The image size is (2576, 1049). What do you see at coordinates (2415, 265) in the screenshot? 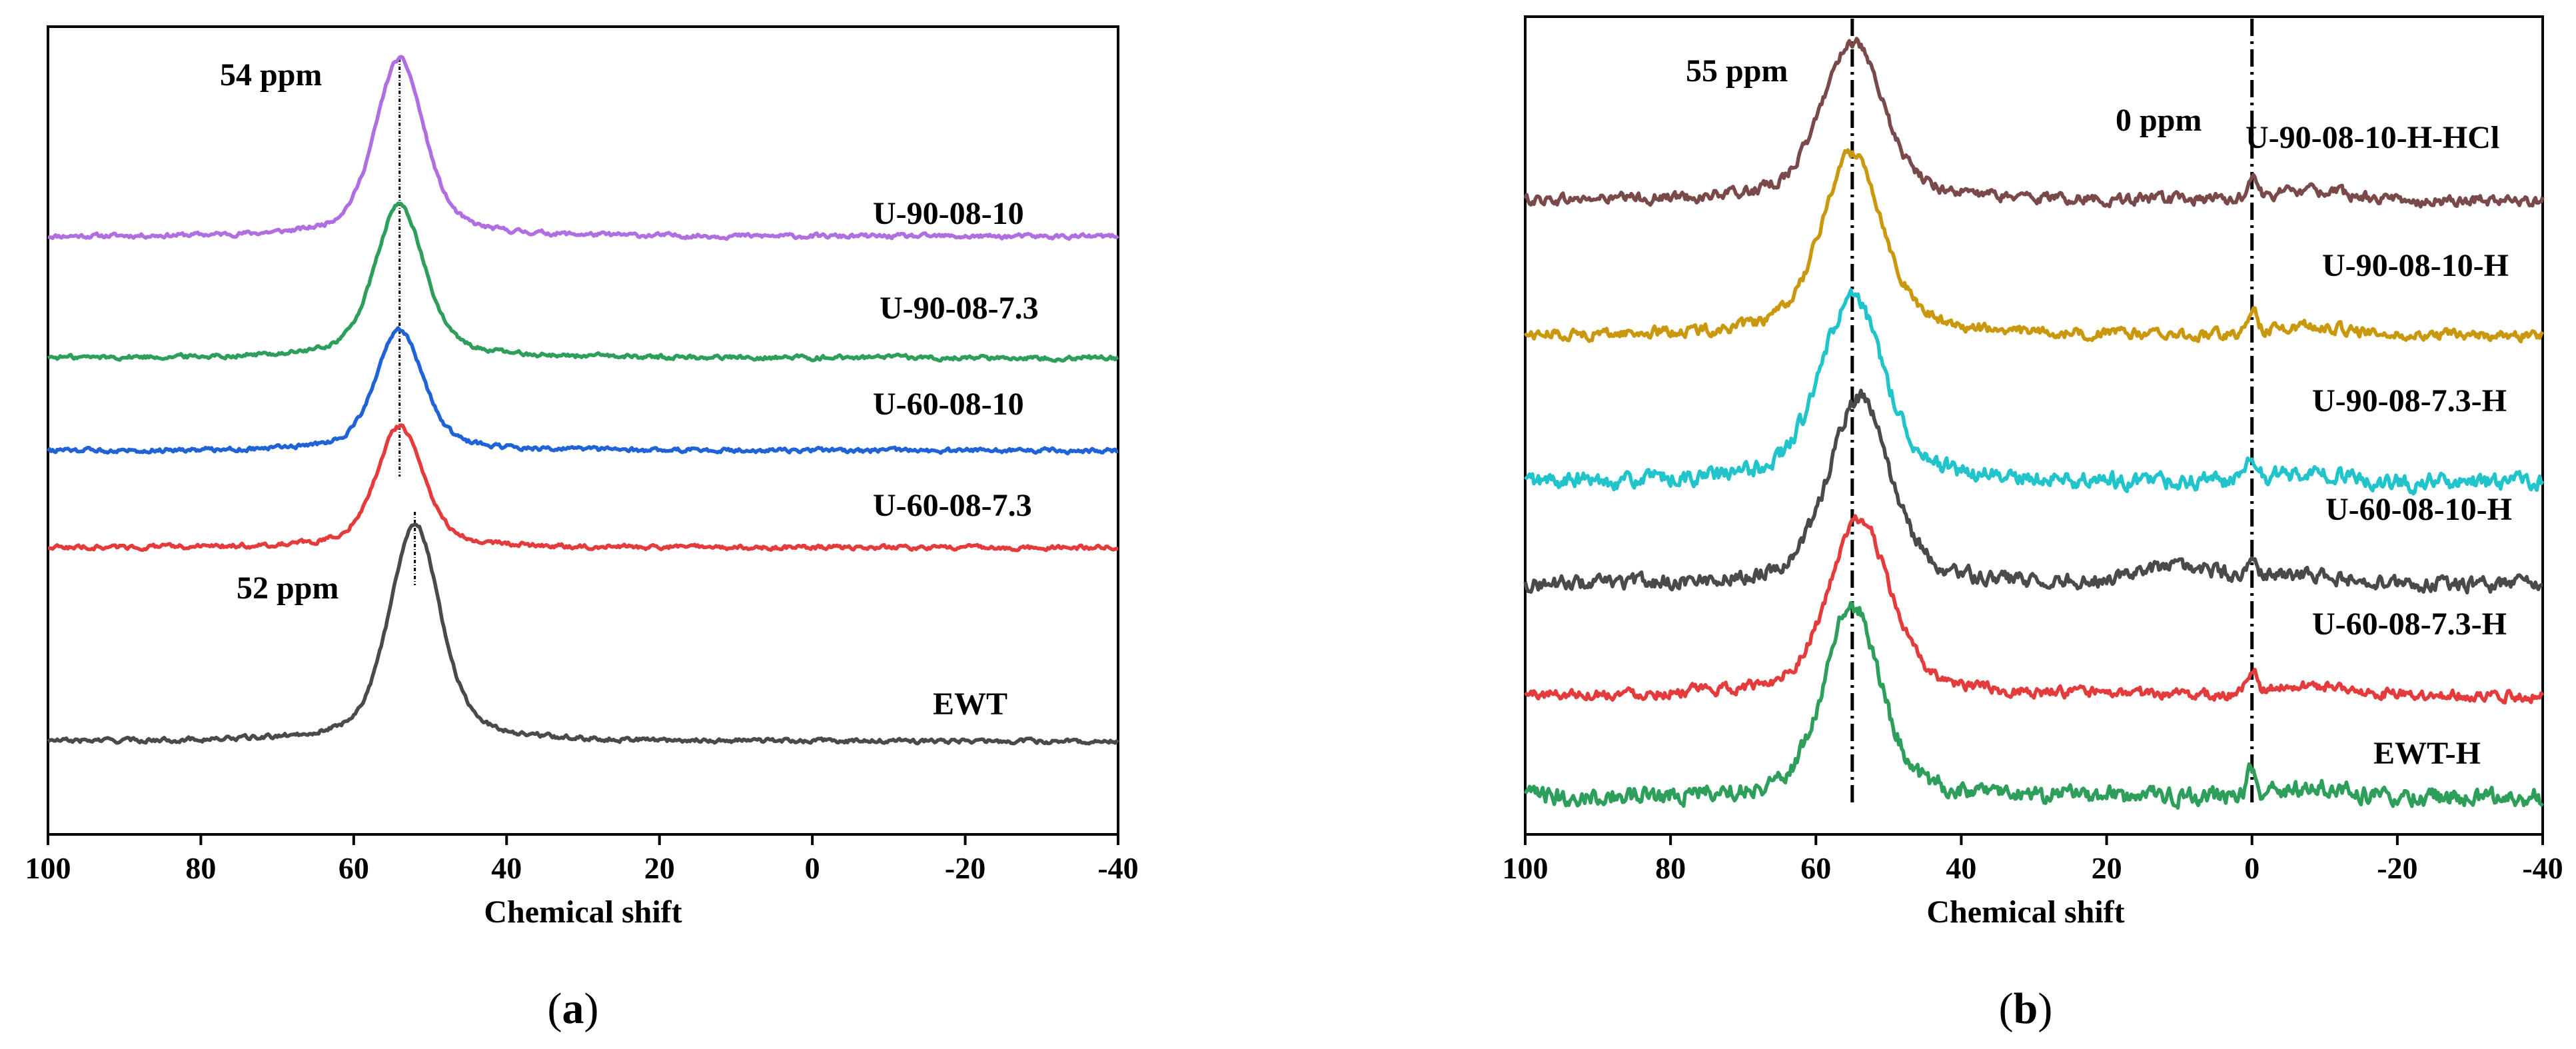
I see `legend-label-u-90-08-10-h: U-90-08-10-H` at bounding box center [2415, 265].